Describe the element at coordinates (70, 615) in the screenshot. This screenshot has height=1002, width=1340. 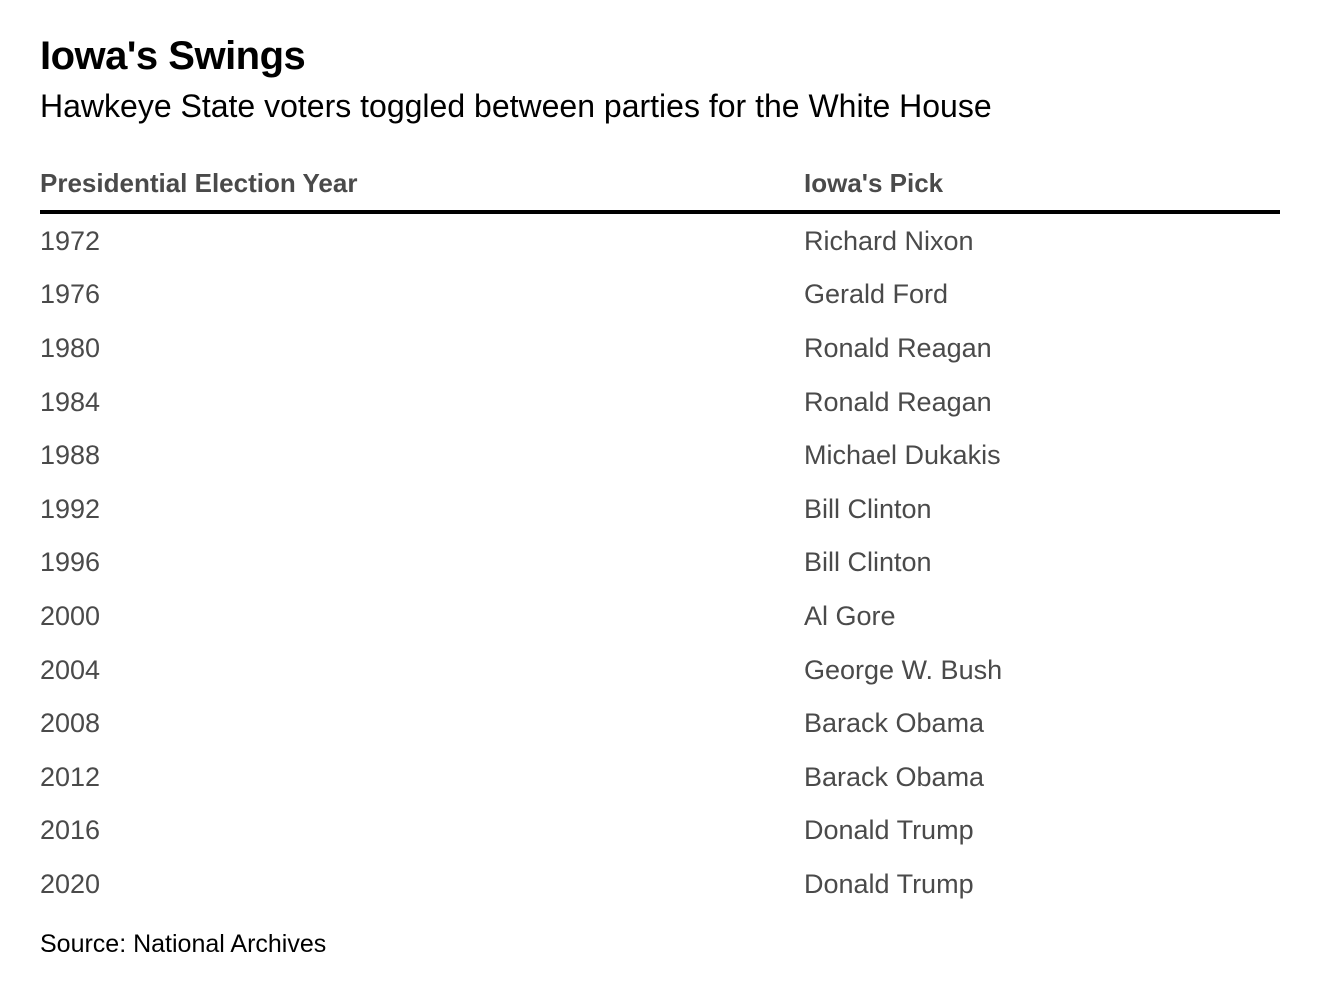
I see `cell-year: 2000` at that location.